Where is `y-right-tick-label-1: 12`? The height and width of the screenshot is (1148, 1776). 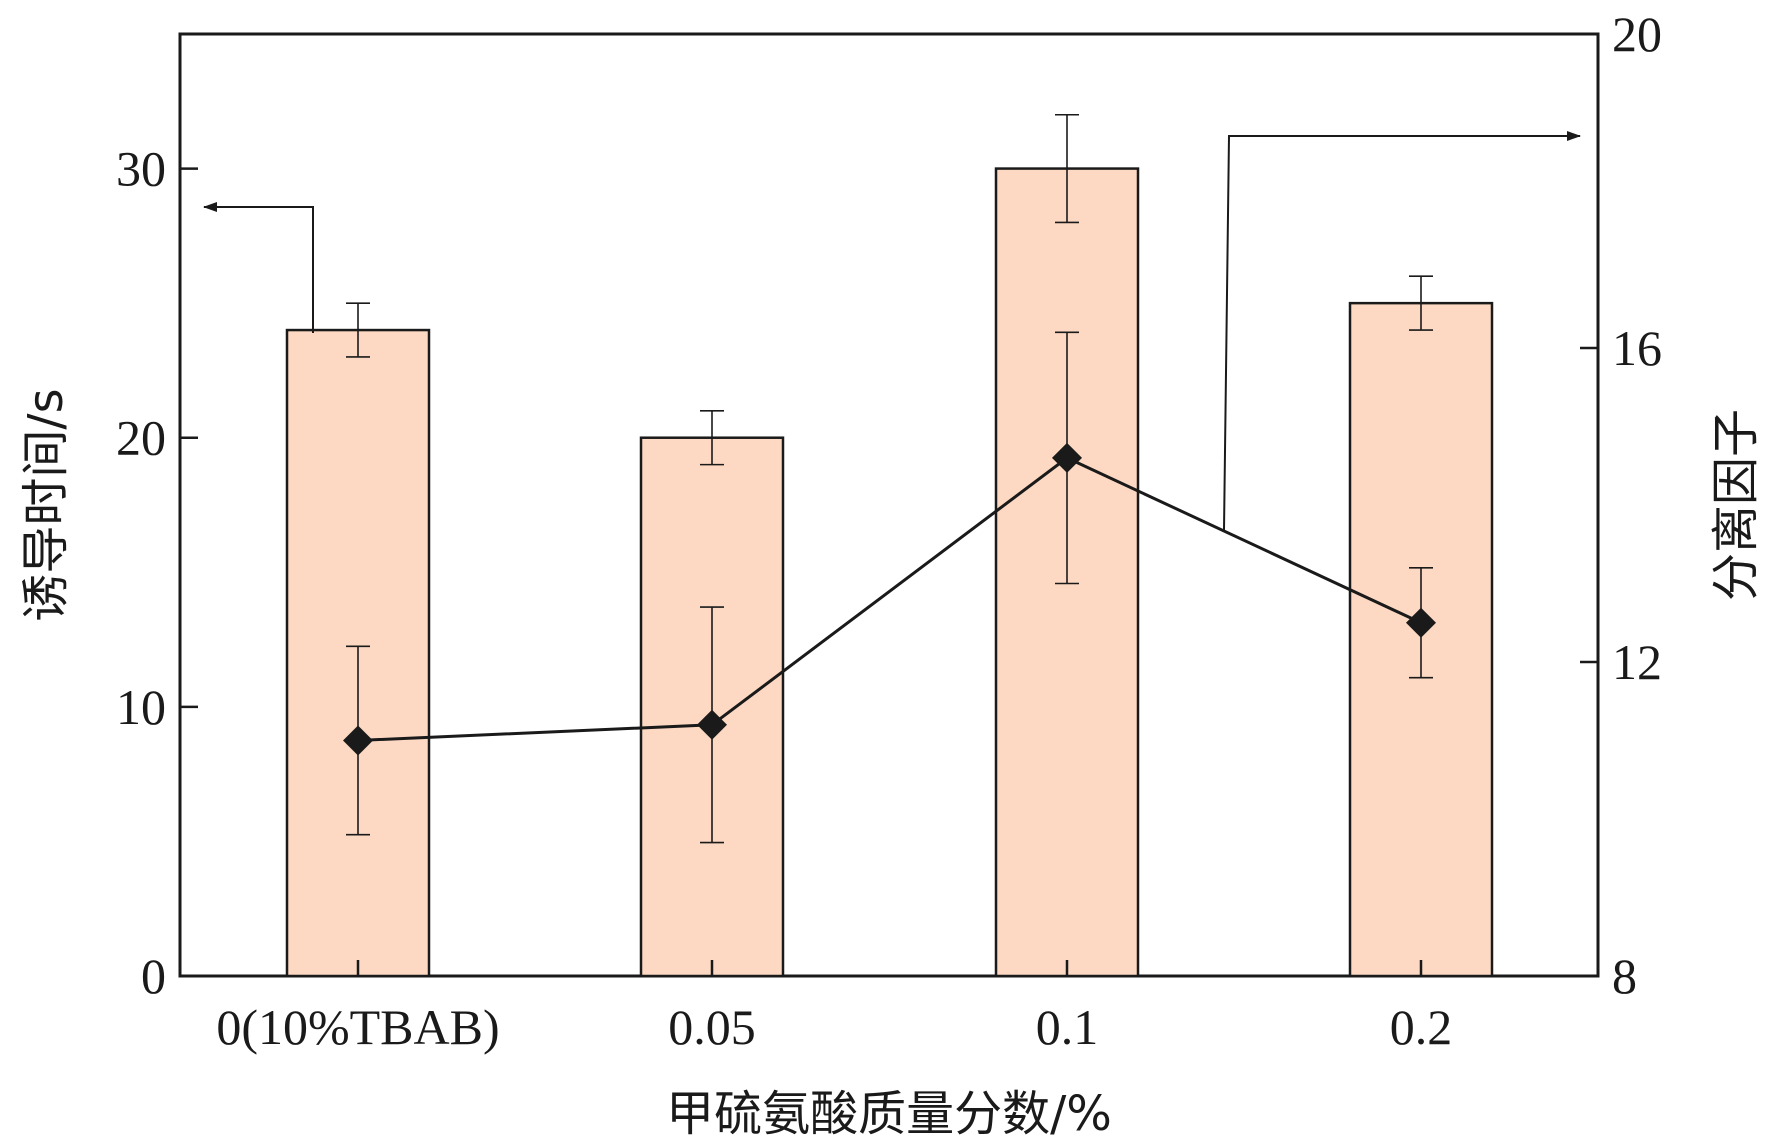 y-right-tick-label-1: 12 is located at coordinates (1637, 662).